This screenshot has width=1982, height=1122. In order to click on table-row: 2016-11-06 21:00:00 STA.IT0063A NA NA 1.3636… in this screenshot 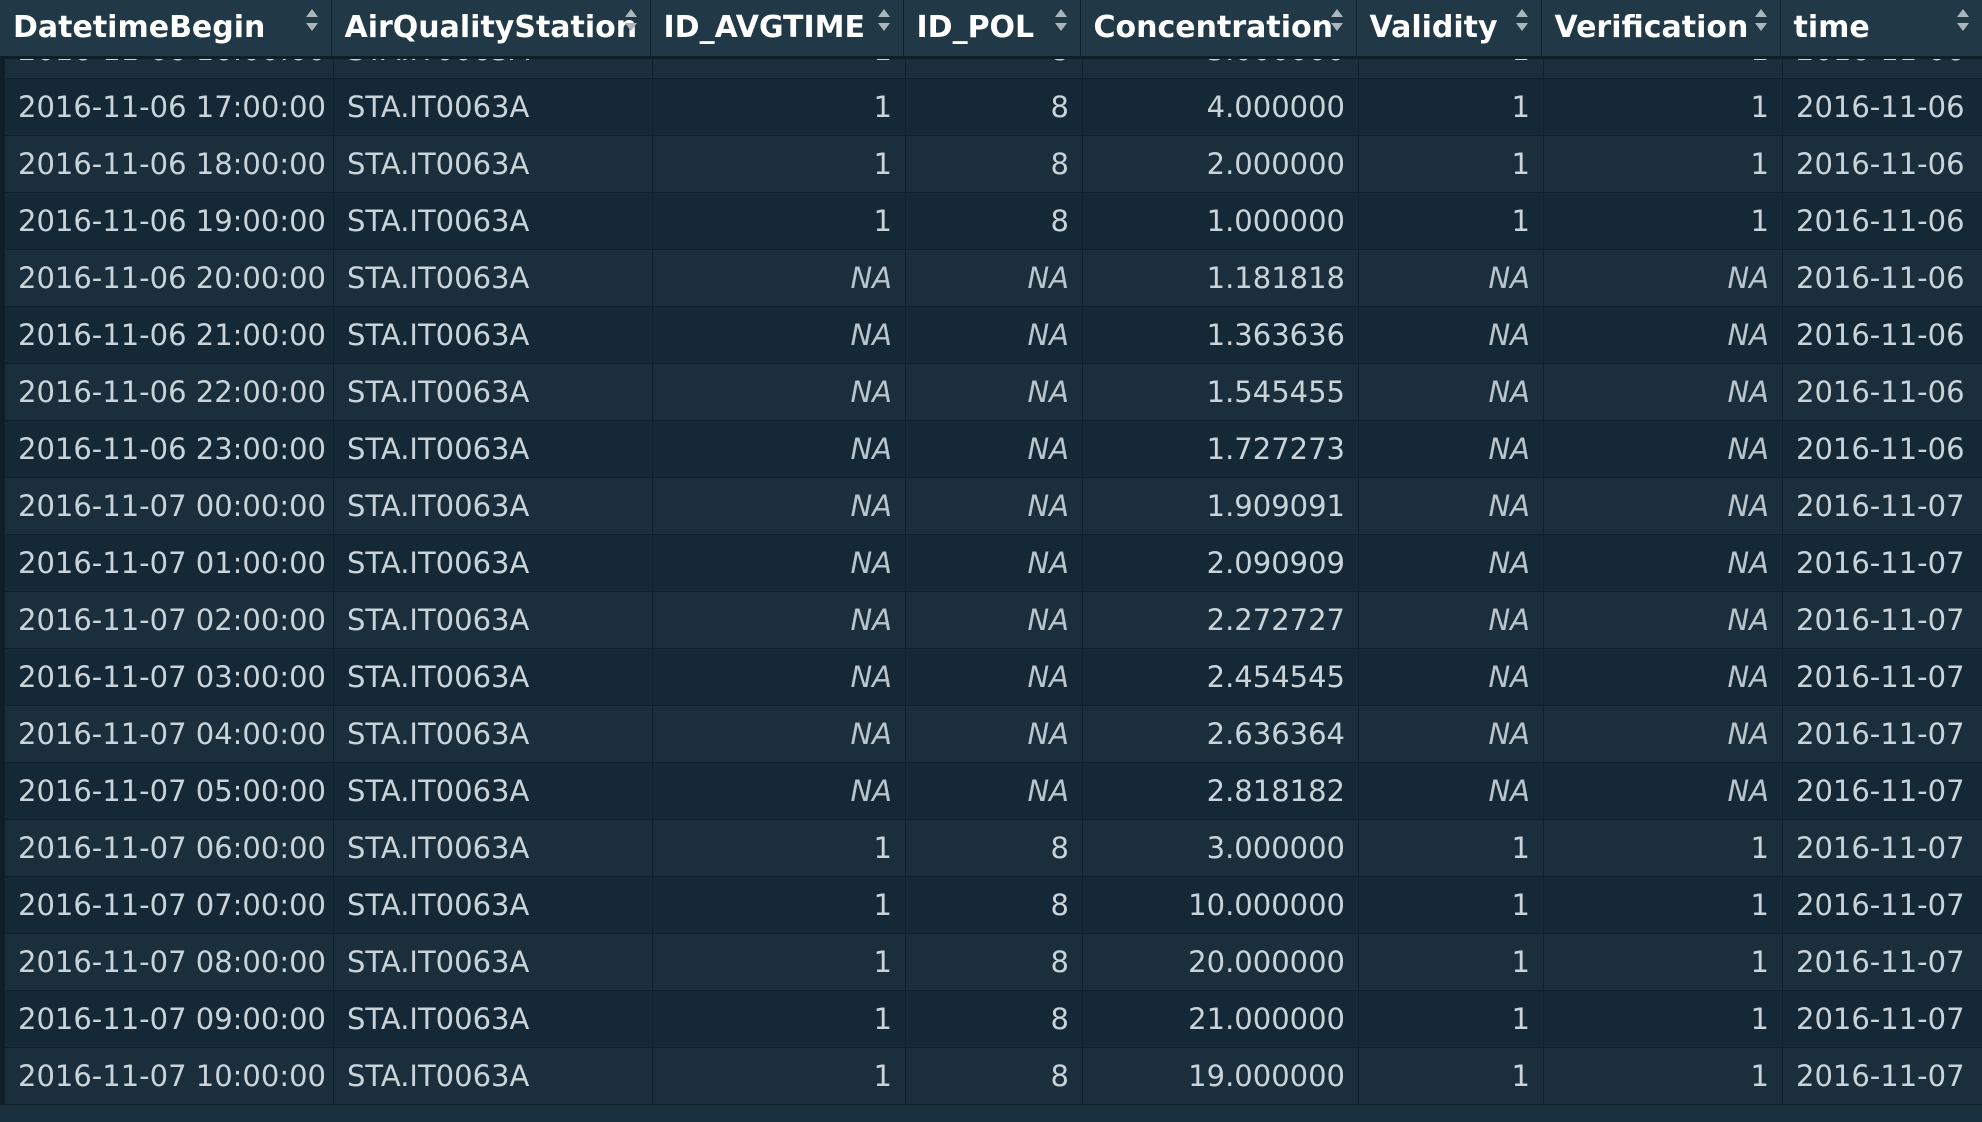, I will do `click(991, 335)`.